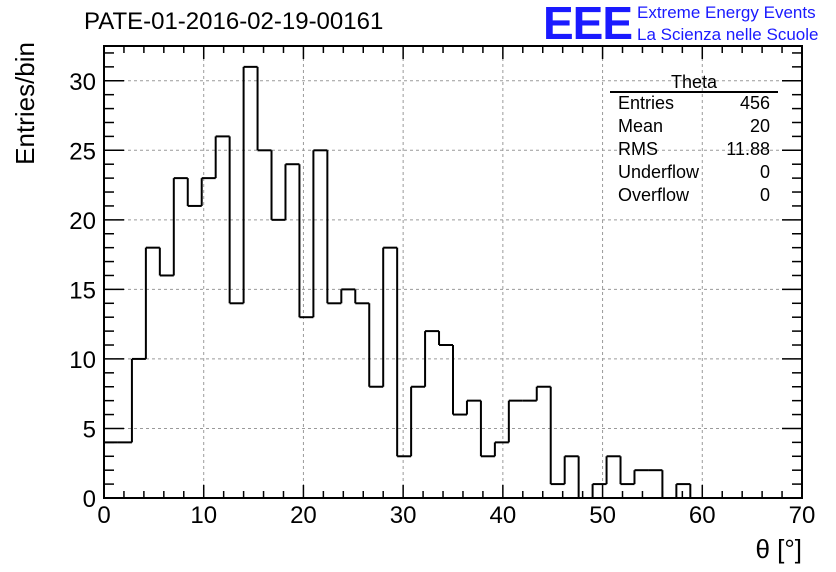 The width and height of the screenshot is (836, 572). Describe the element at coordinates (754, 103) in the screenshot. I see `stat-value: 456` at that location.